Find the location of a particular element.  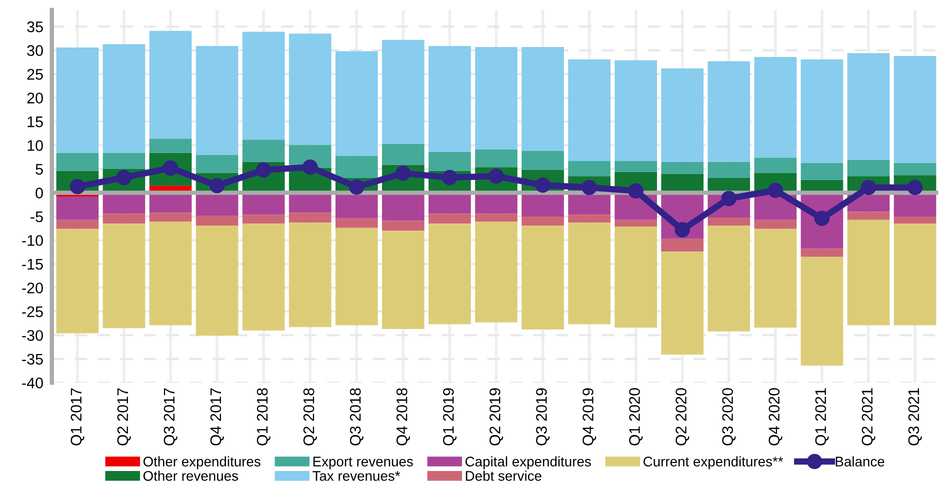

y-tick-label: -5 is located at coordinates (36, 217).